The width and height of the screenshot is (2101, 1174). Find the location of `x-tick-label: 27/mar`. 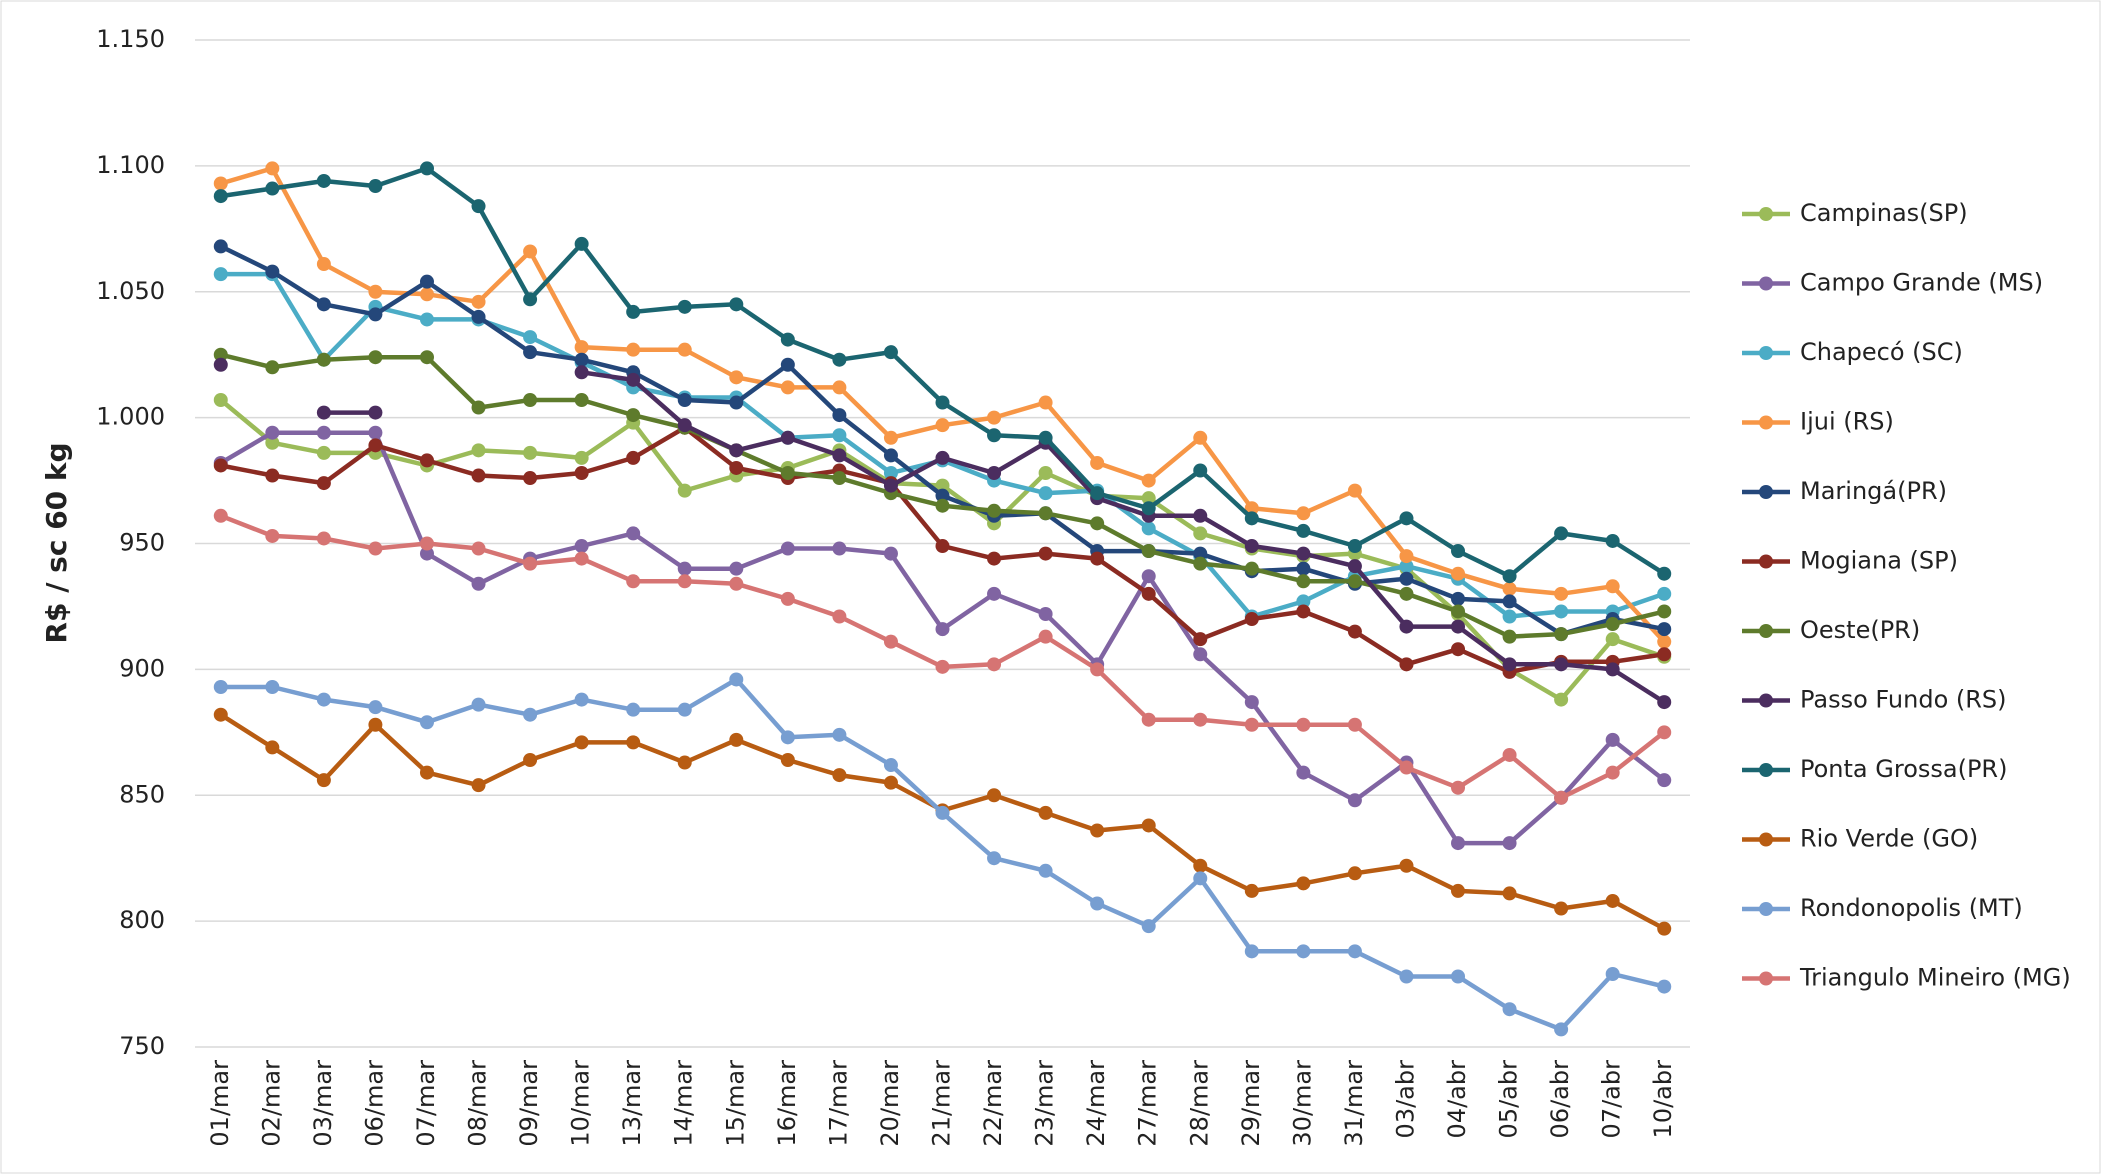

x-tick-label: 27/mar is located at coordinates (1148, 1103).